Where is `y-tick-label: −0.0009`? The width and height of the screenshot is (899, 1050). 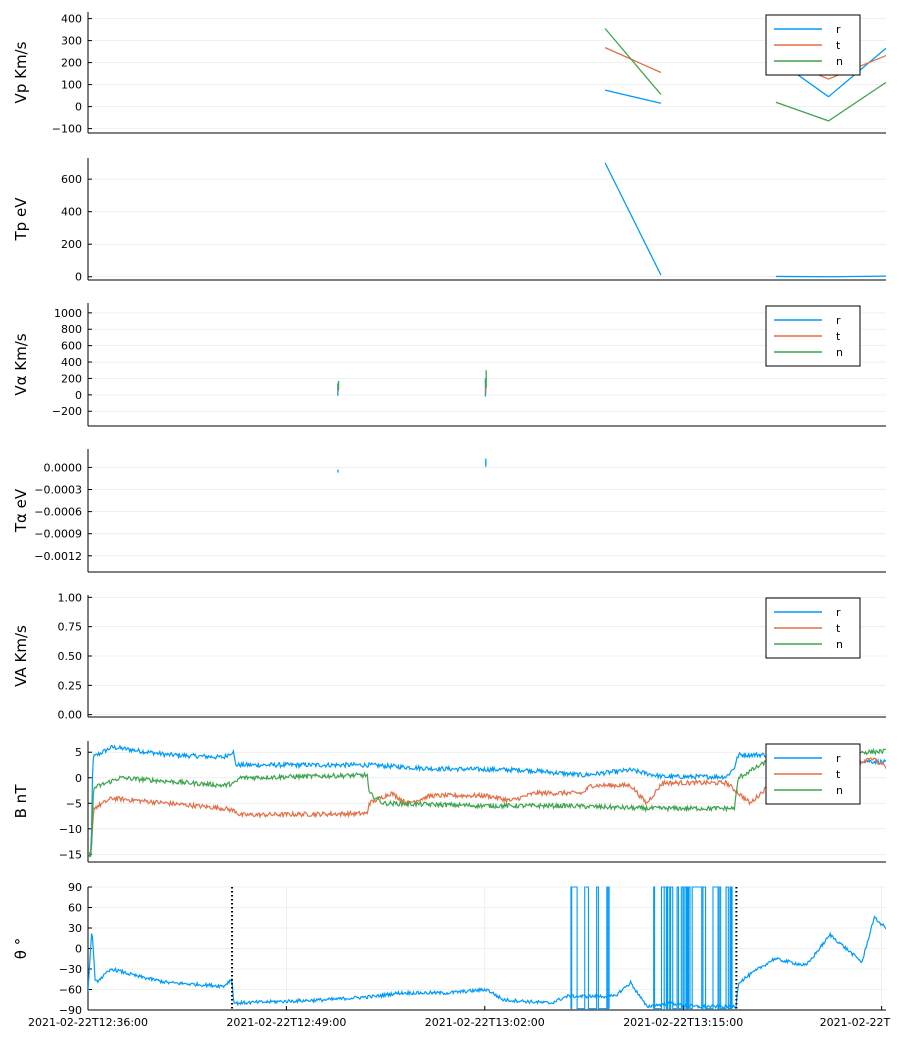 y-tick-label: −0.0009 is located at coordinates (58, 534).